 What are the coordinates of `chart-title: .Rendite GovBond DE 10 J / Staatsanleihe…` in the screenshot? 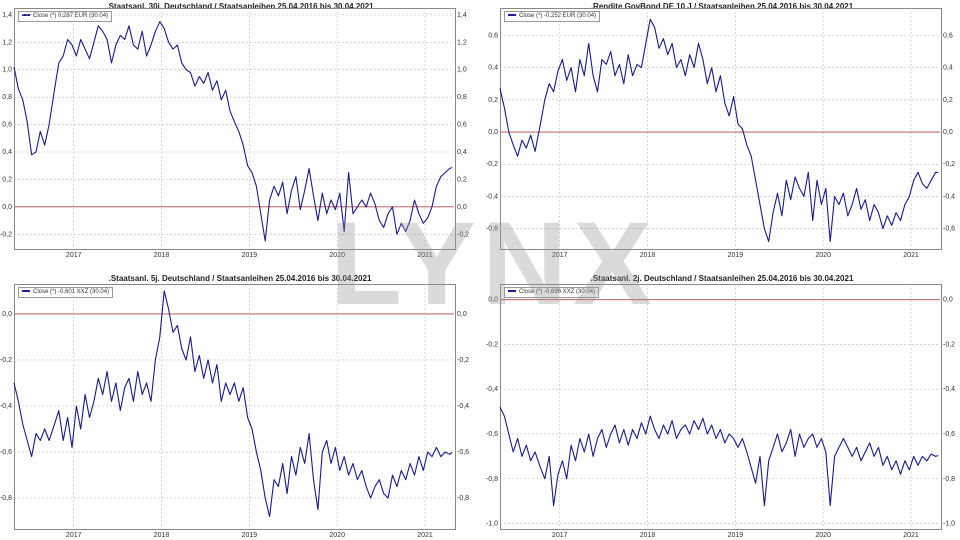 It's located at (722, 6).